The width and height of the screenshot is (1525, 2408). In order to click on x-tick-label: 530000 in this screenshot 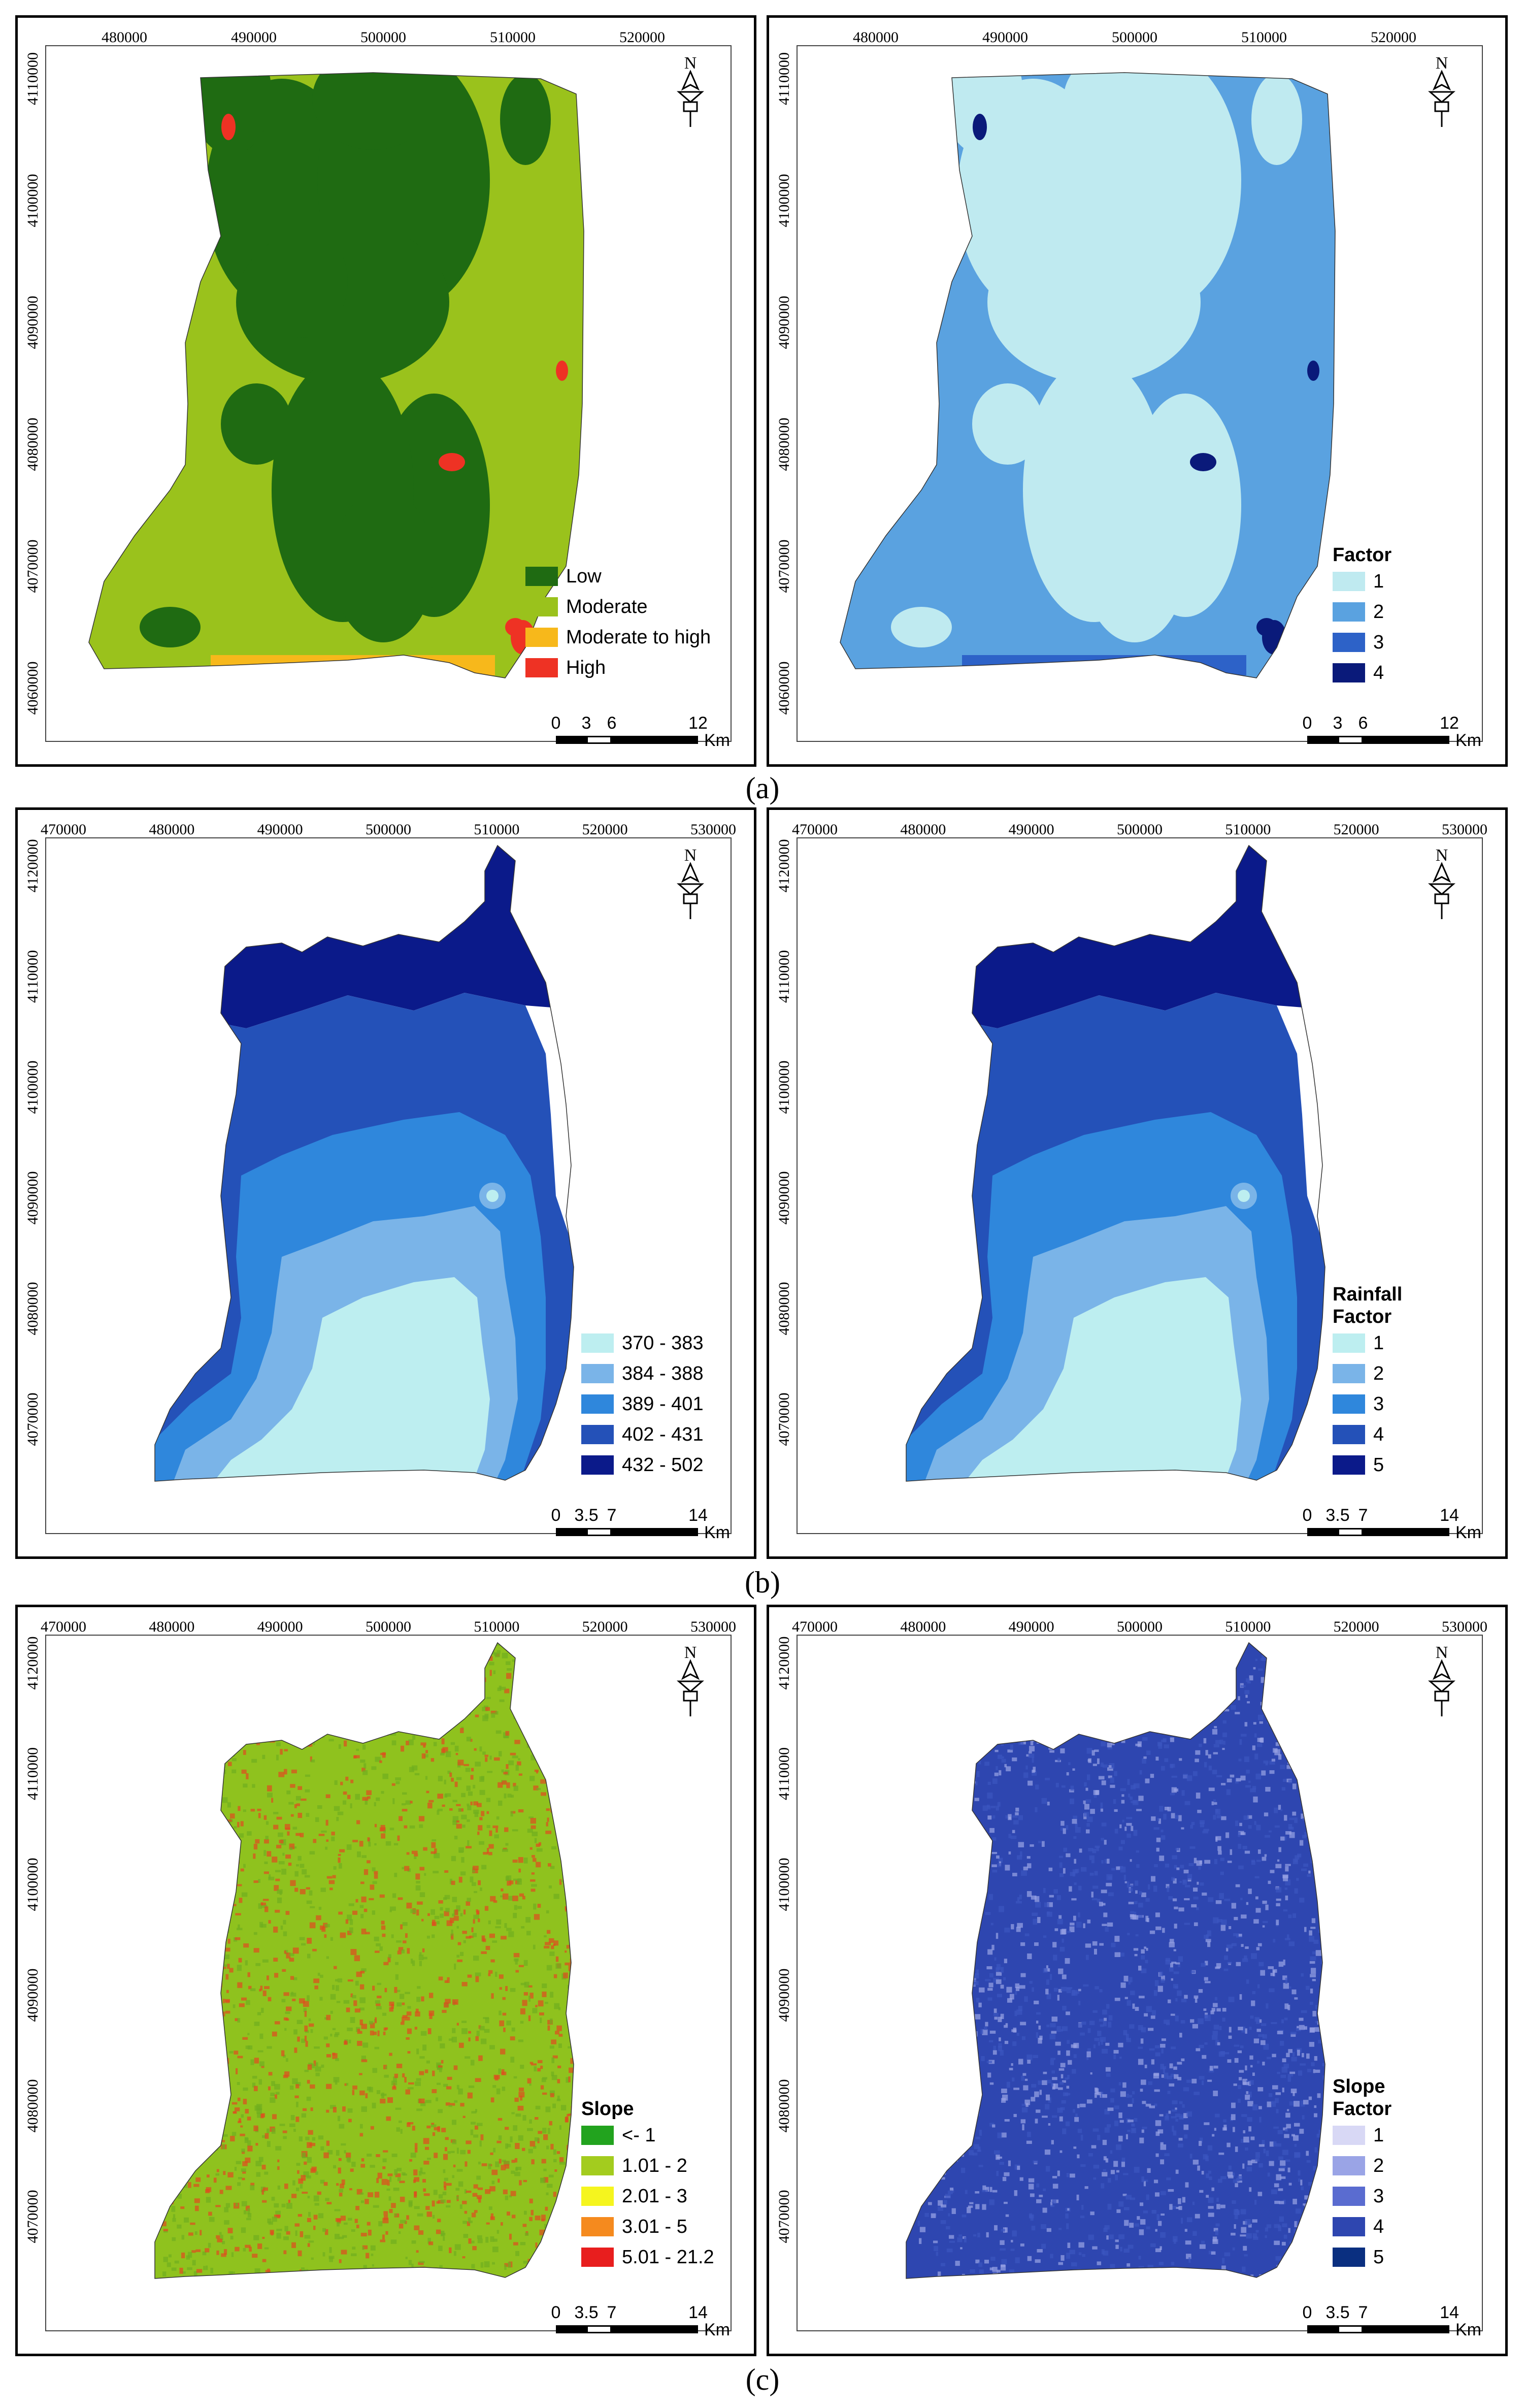, I will do `click(1464, 1626)`.